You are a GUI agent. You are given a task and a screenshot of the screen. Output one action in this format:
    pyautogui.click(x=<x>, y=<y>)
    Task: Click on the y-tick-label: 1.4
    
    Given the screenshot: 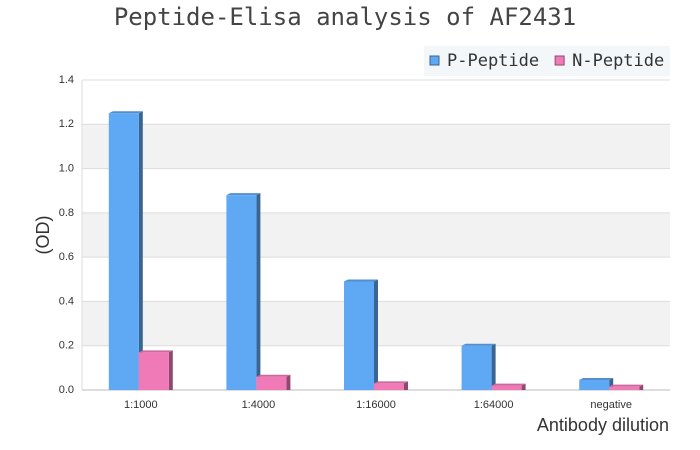 What is the action you would take?
    pyautogui.click(x=66, y=80)
    